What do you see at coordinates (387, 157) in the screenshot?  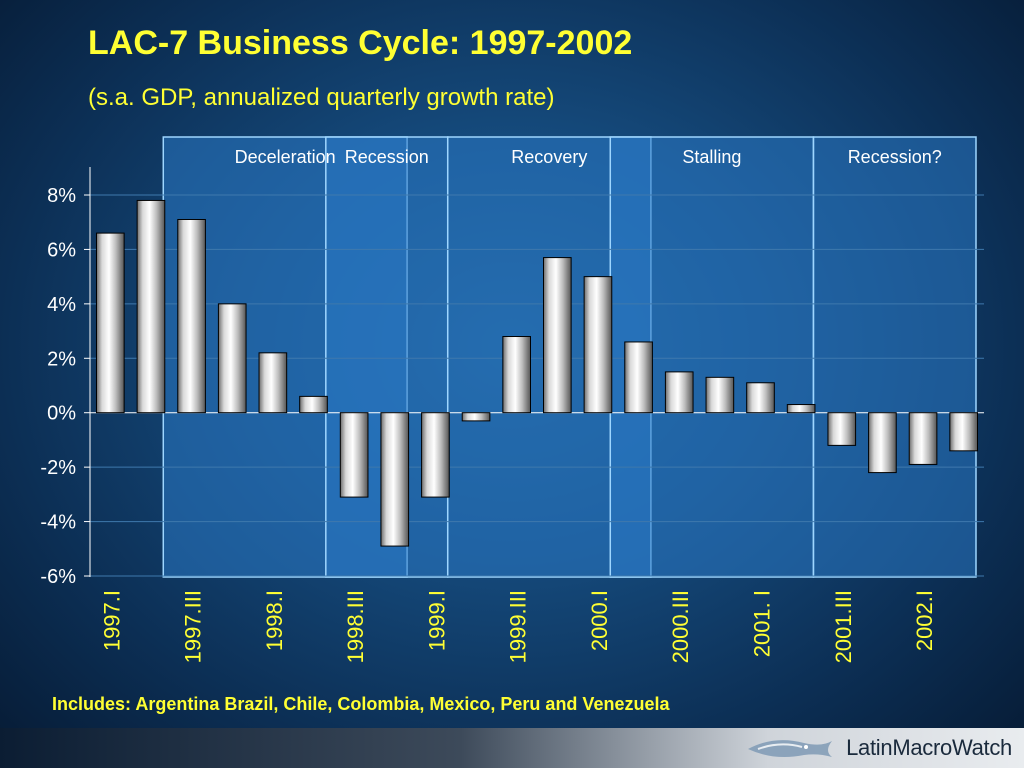 I see `phase-label-recession: Recession` at bounding box center [387, 157].